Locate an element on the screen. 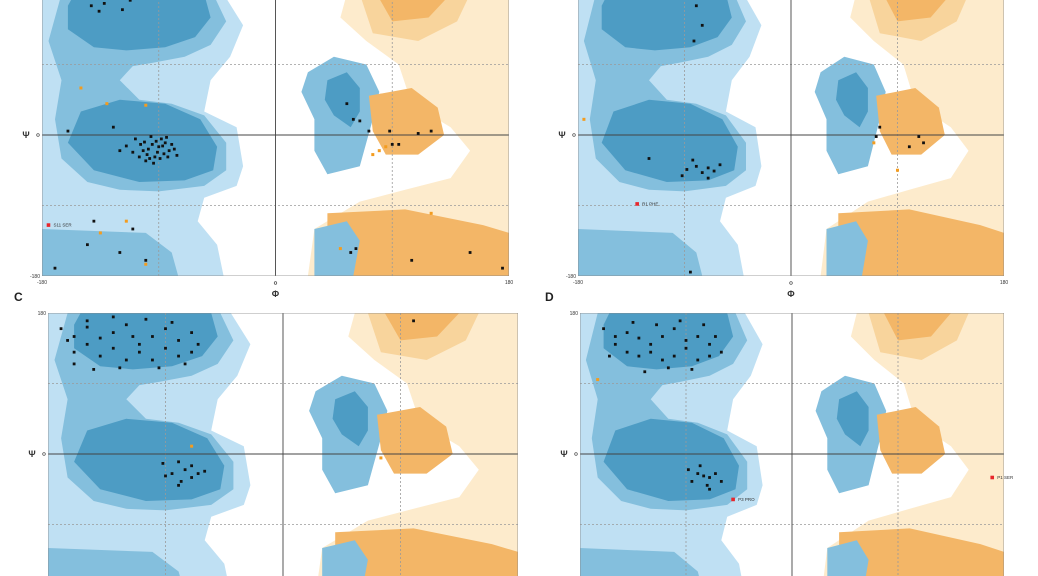 The width and height of the screenshot is (1038, 576). panel-label-c: C is located at coordinates (18, 297).